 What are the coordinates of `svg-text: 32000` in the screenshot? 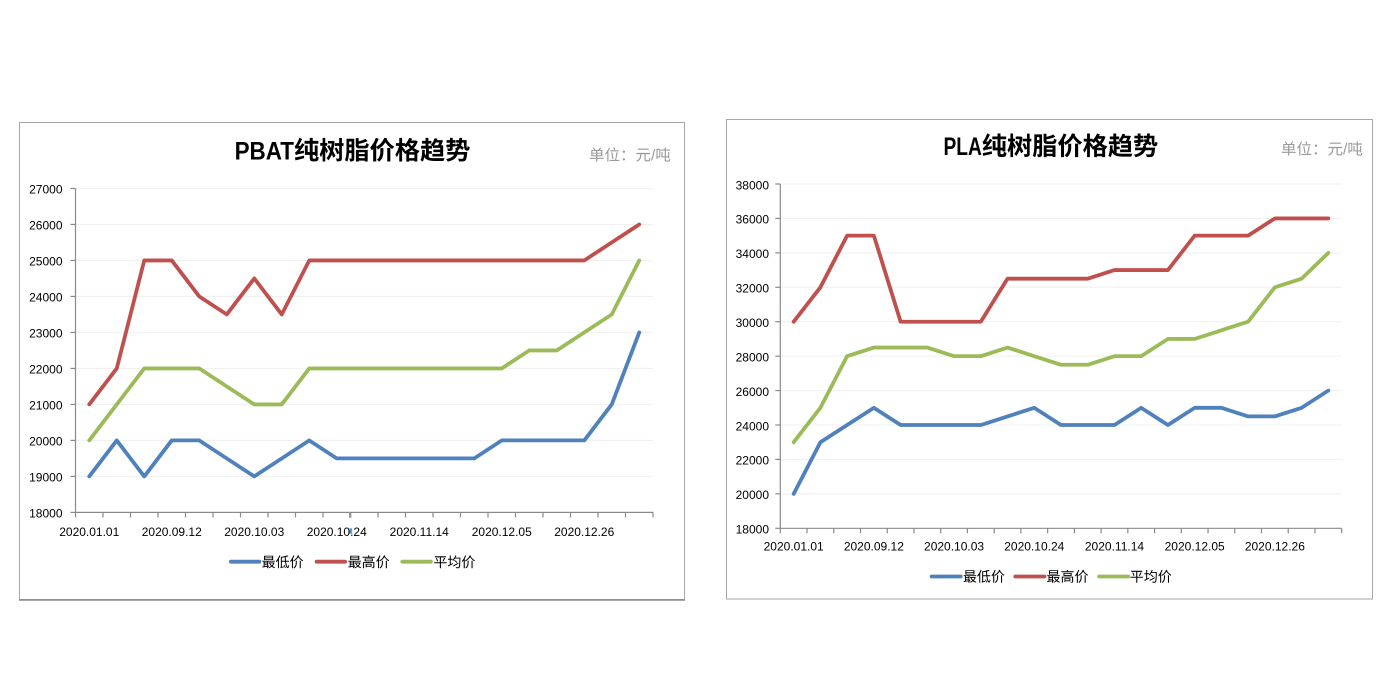 It's located at (753, 289).